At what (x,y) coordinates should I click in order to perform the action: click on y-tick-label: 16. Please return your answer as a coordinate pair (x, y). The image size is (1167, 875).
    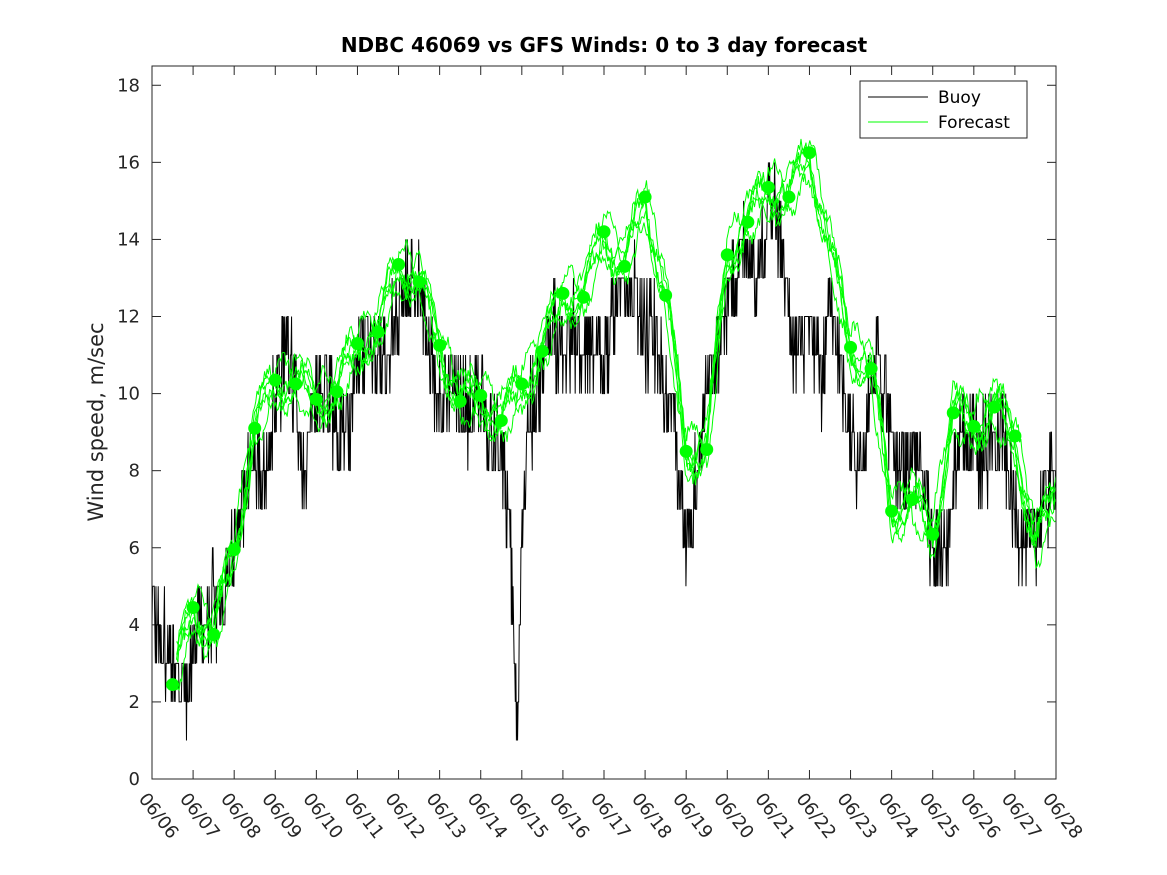
    Looking at the image, I should click on (128, 162).